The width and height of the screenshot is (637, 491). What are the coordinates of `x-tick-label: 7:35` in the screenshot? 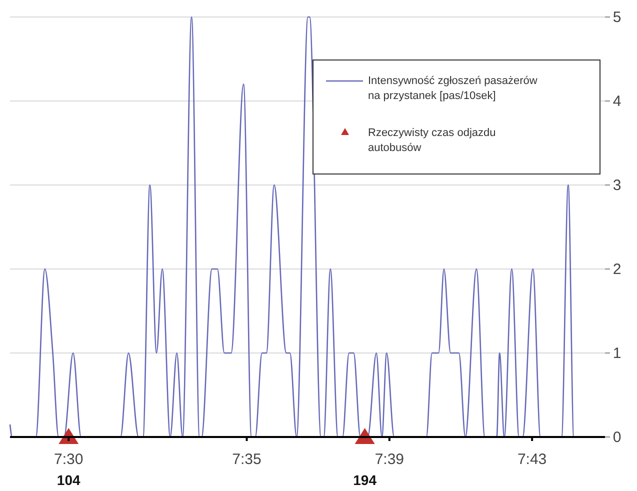 It's located at (247, 459).